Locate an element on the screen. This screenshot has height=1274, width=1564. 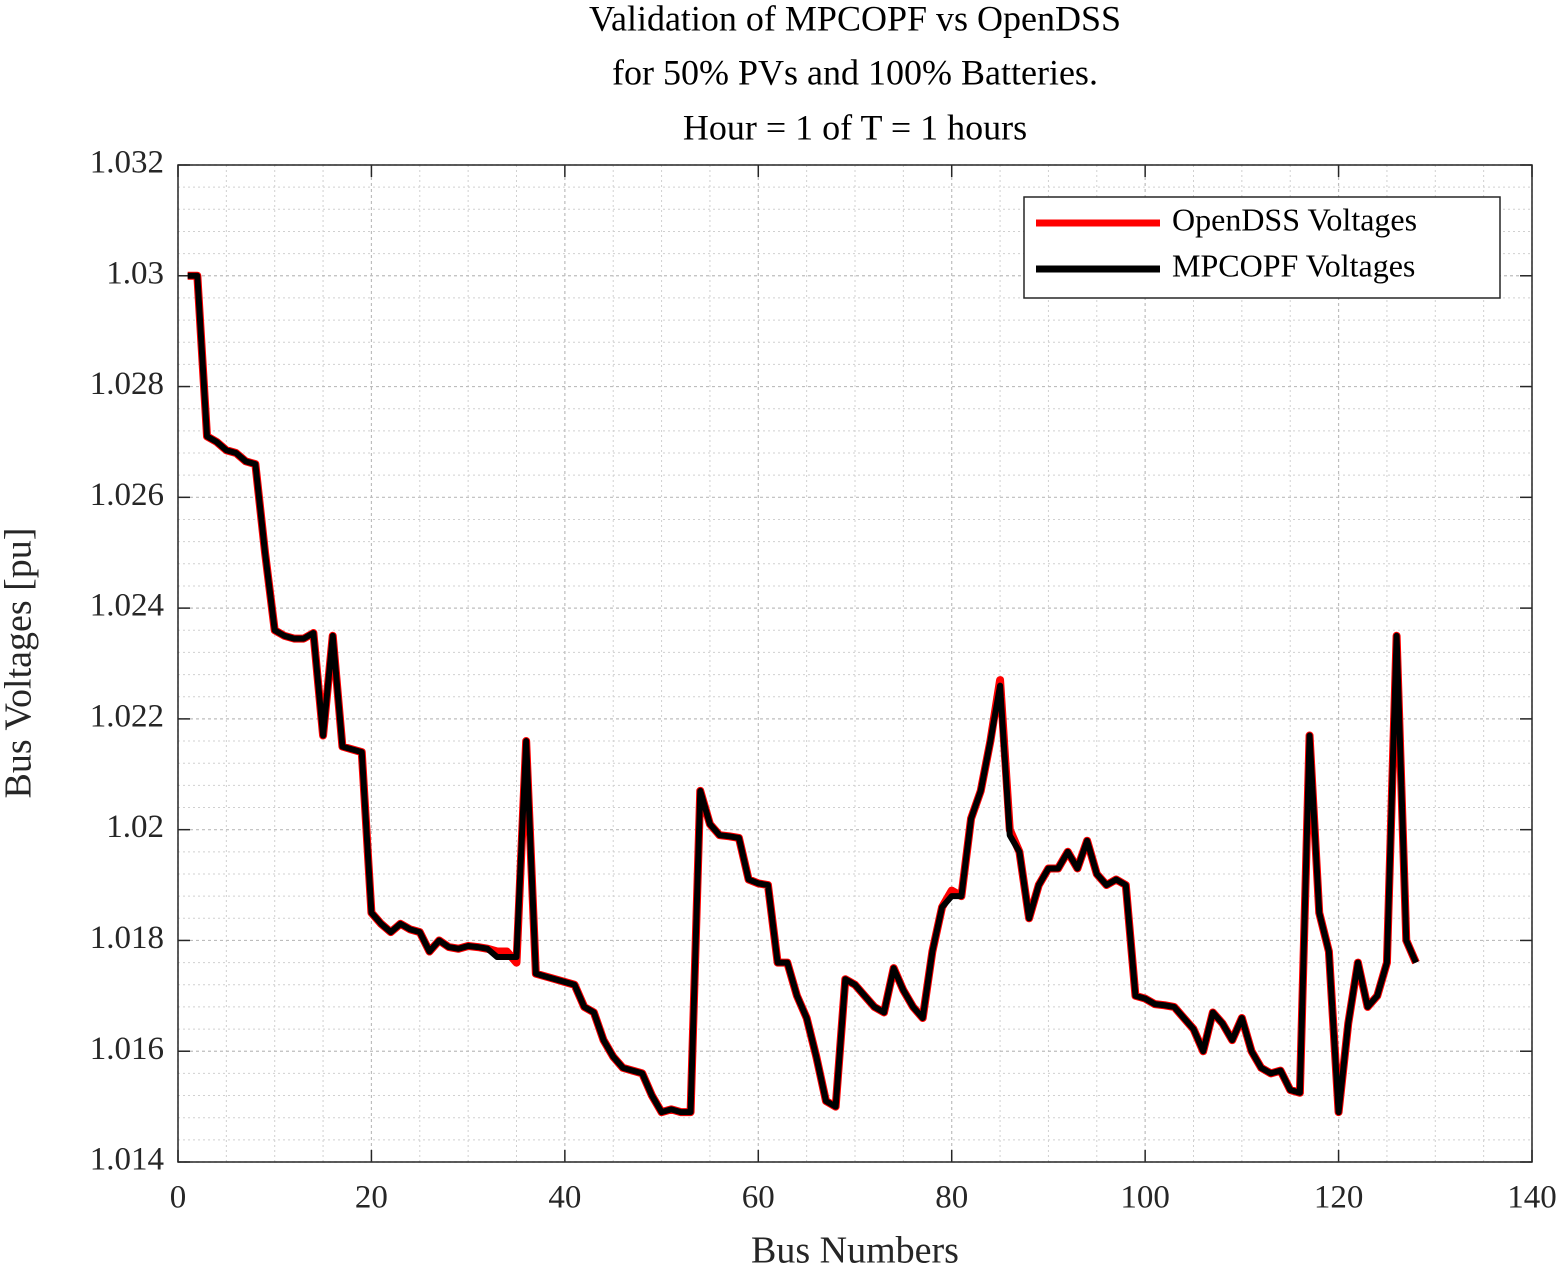
legend-text: OpenDSS Voltages is located at coordinates (1294, 219).